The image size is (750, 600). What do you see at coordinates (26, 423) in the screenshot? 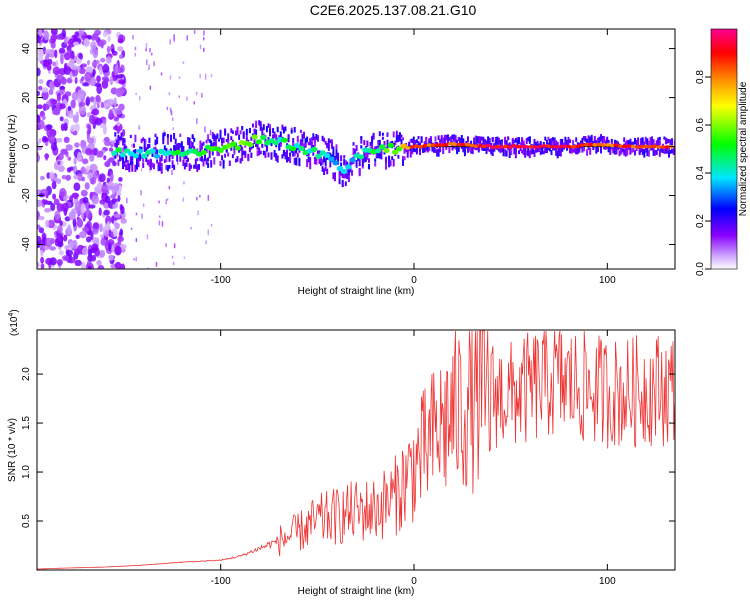
I see `y-tick-label: 1.5` at bounding box center [26, 423].